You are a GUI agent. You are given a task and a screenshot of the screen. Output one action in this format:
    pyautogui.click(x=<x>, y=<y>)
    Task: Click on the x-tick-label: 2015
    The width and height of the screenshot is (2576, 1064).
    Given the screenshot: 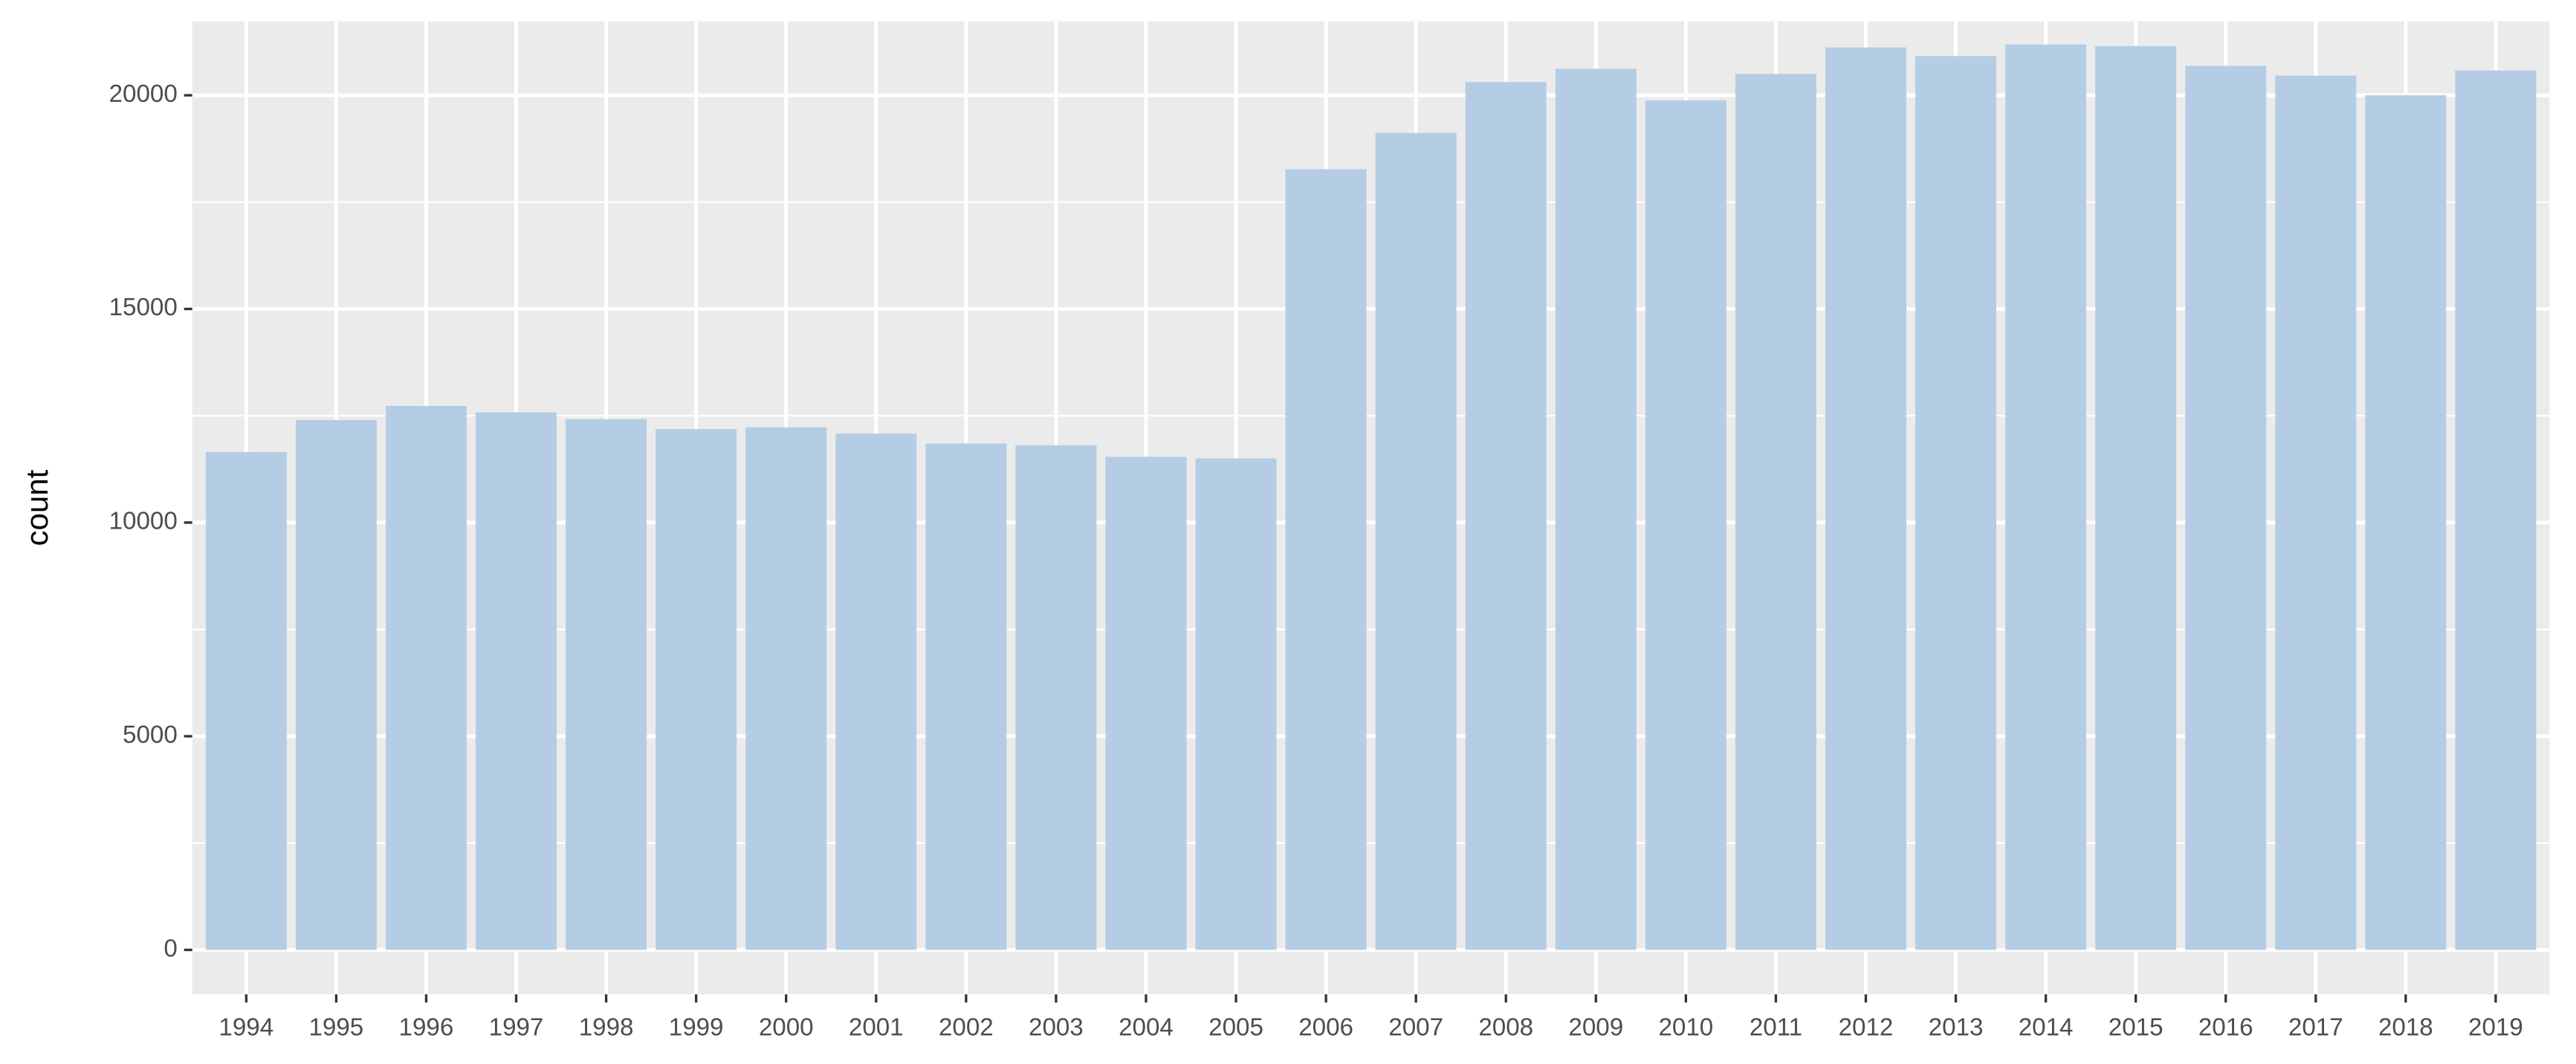 What is the action you would take?
    pyautogui.click(x=2137, y=1027)
    